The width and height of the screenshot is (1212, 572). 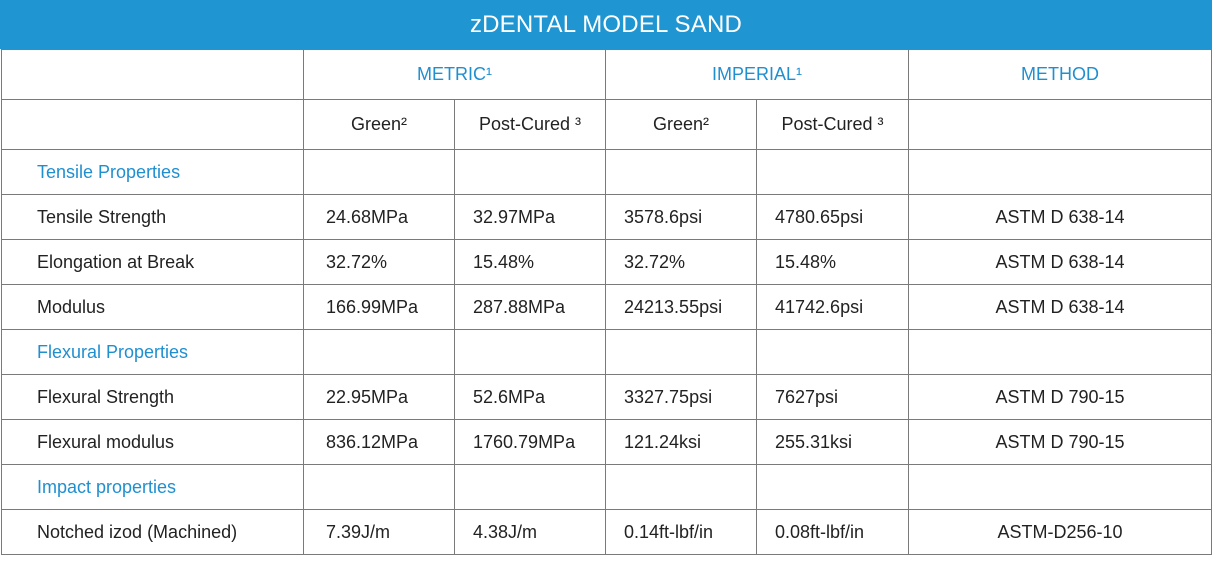 What do you see at coordinates (454, 74) in the screenshot?
I see `metric-header: METRIC¹` at bounding box center [454, 74].